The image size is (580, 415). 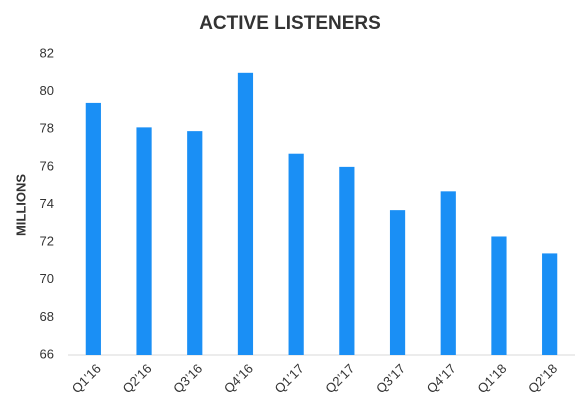 I want to click on chart-title: ACTIVE LISTENERS, so click(x=290, y=23).